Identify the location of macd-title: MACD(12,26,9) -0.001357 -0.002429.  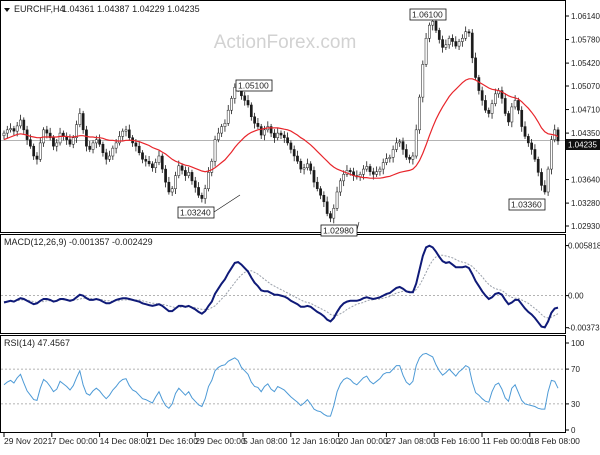
(78, 242).